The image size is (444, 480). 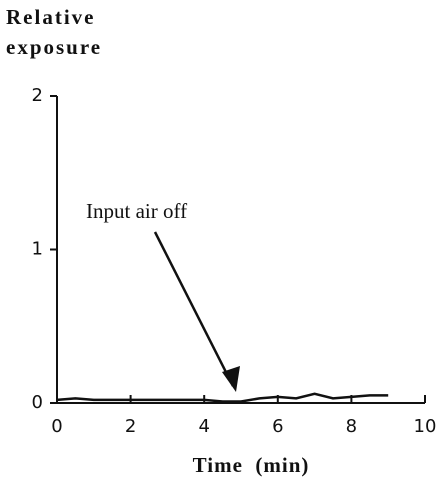 I want to click on x-tick-label: 10, so click(x=425, y=426).